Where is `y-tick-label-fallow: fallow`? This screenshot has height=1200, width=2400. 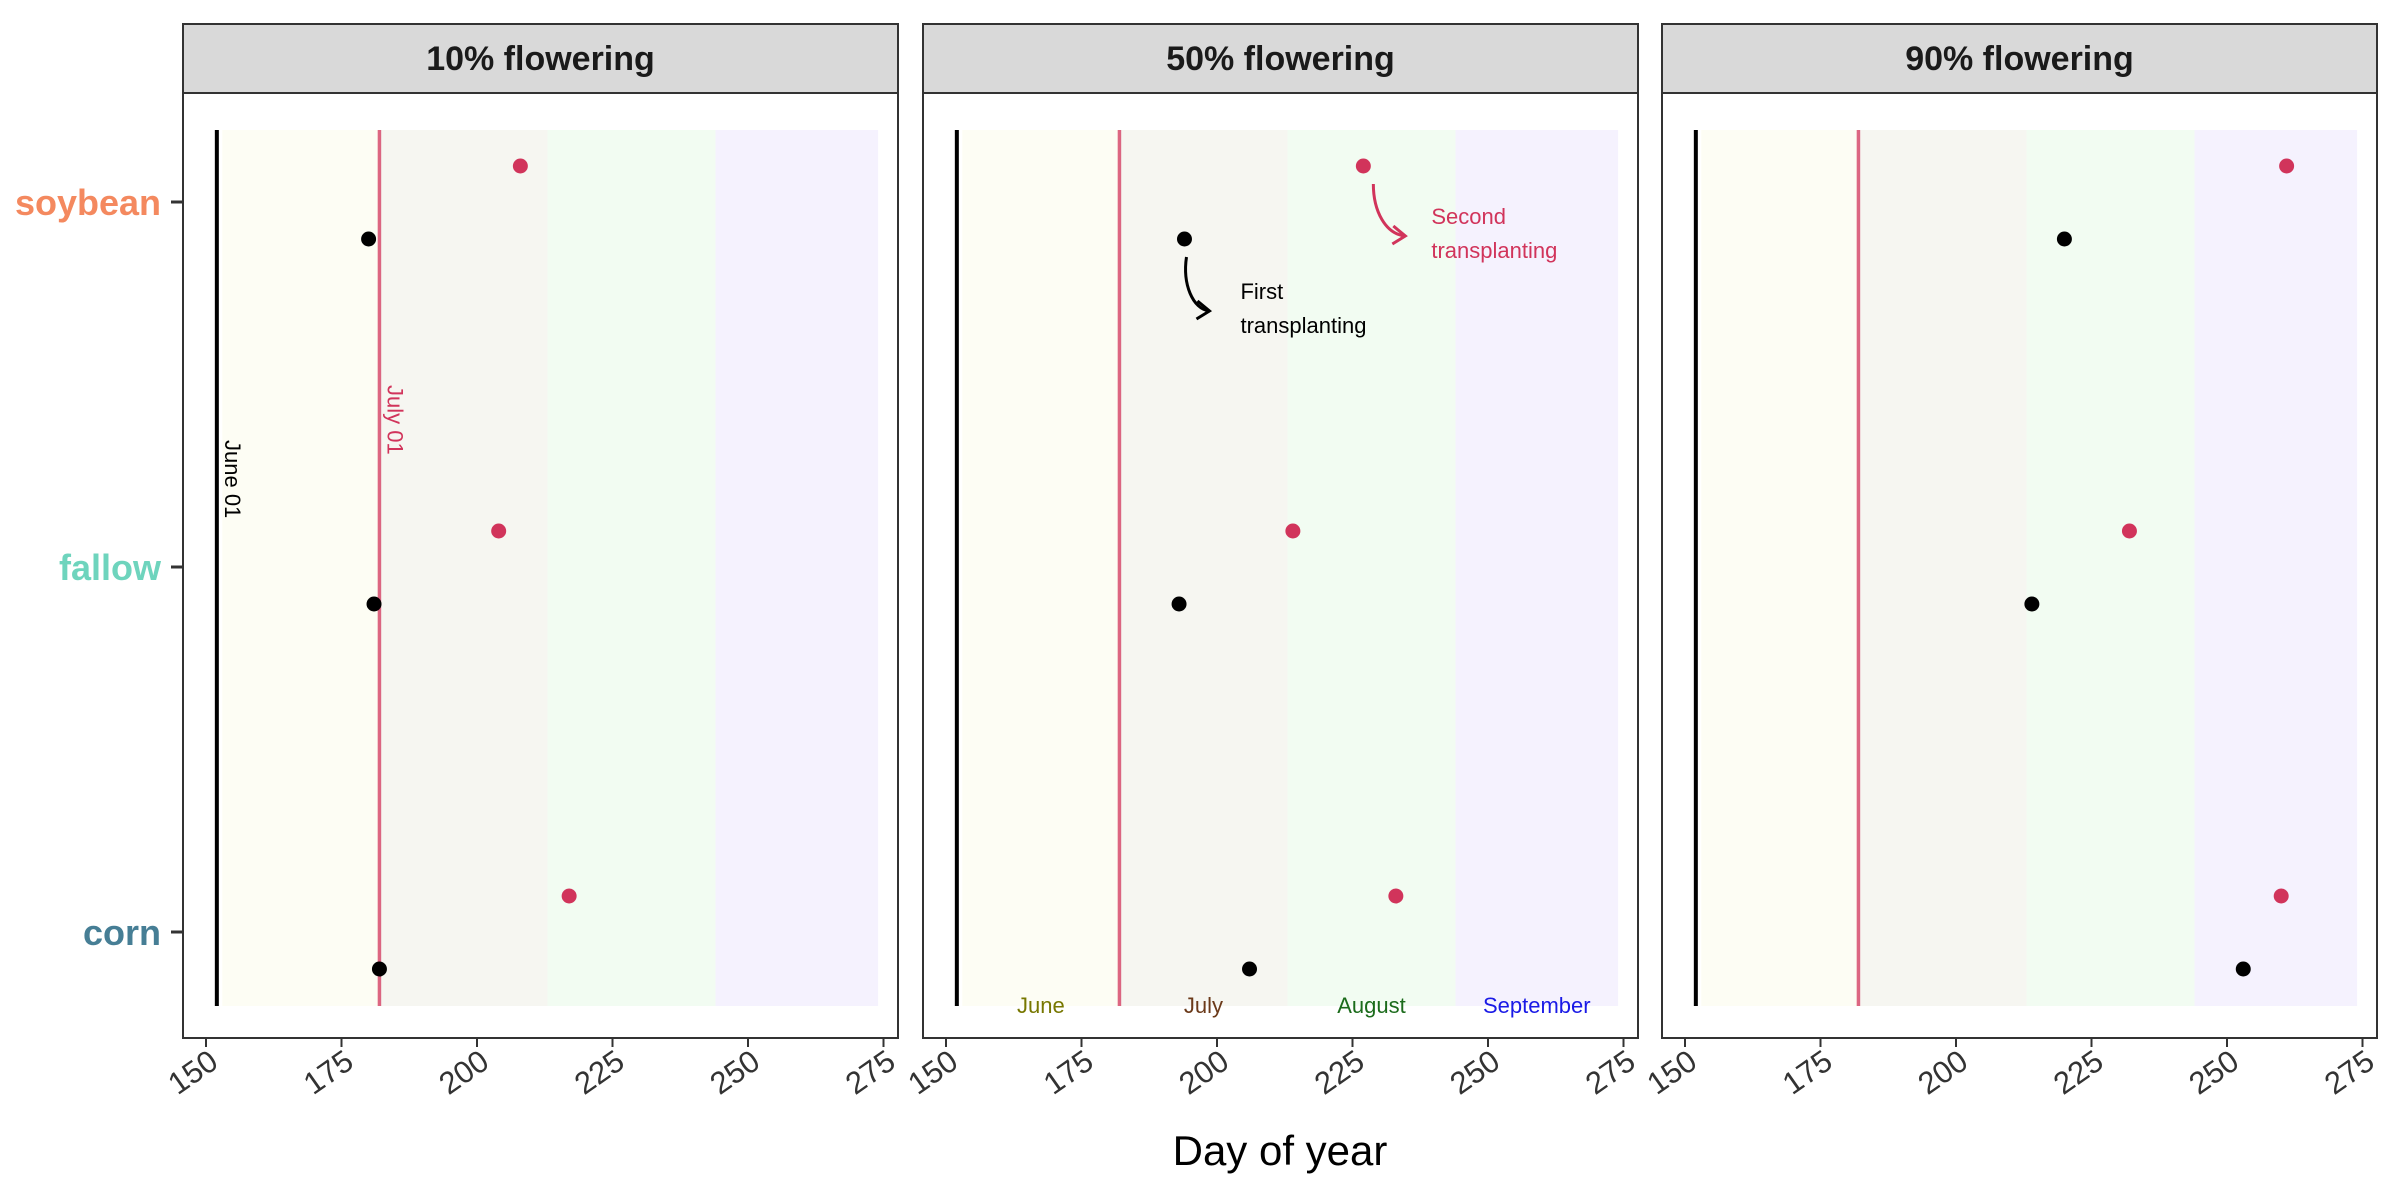
y-tick-label-fallow: fallow is located at coordinates (110, 567).